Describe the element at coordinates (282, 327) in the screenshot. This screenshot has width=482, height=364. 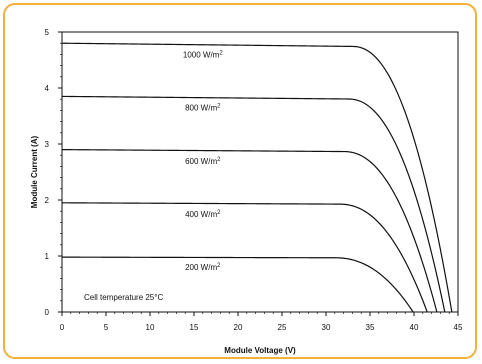
I see `x-tick-label: 25` at that location.